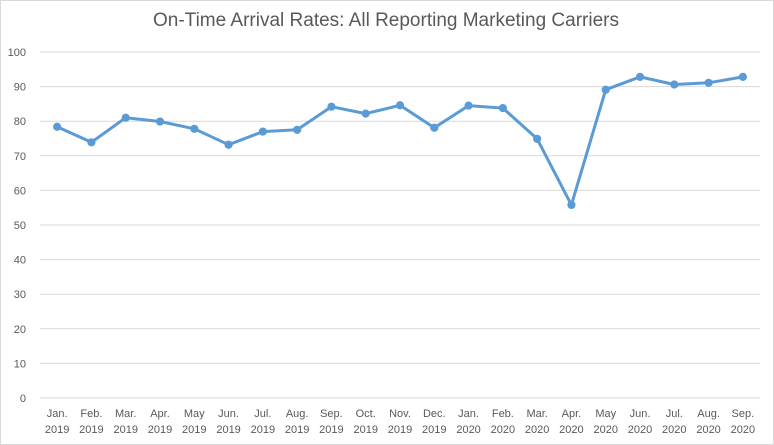 The width and height of the screenshot is (774, 445). Describe the element at coordinates (708, 422) in the screenshot. I see `x-tick-label: Aug. 2020` at that location.